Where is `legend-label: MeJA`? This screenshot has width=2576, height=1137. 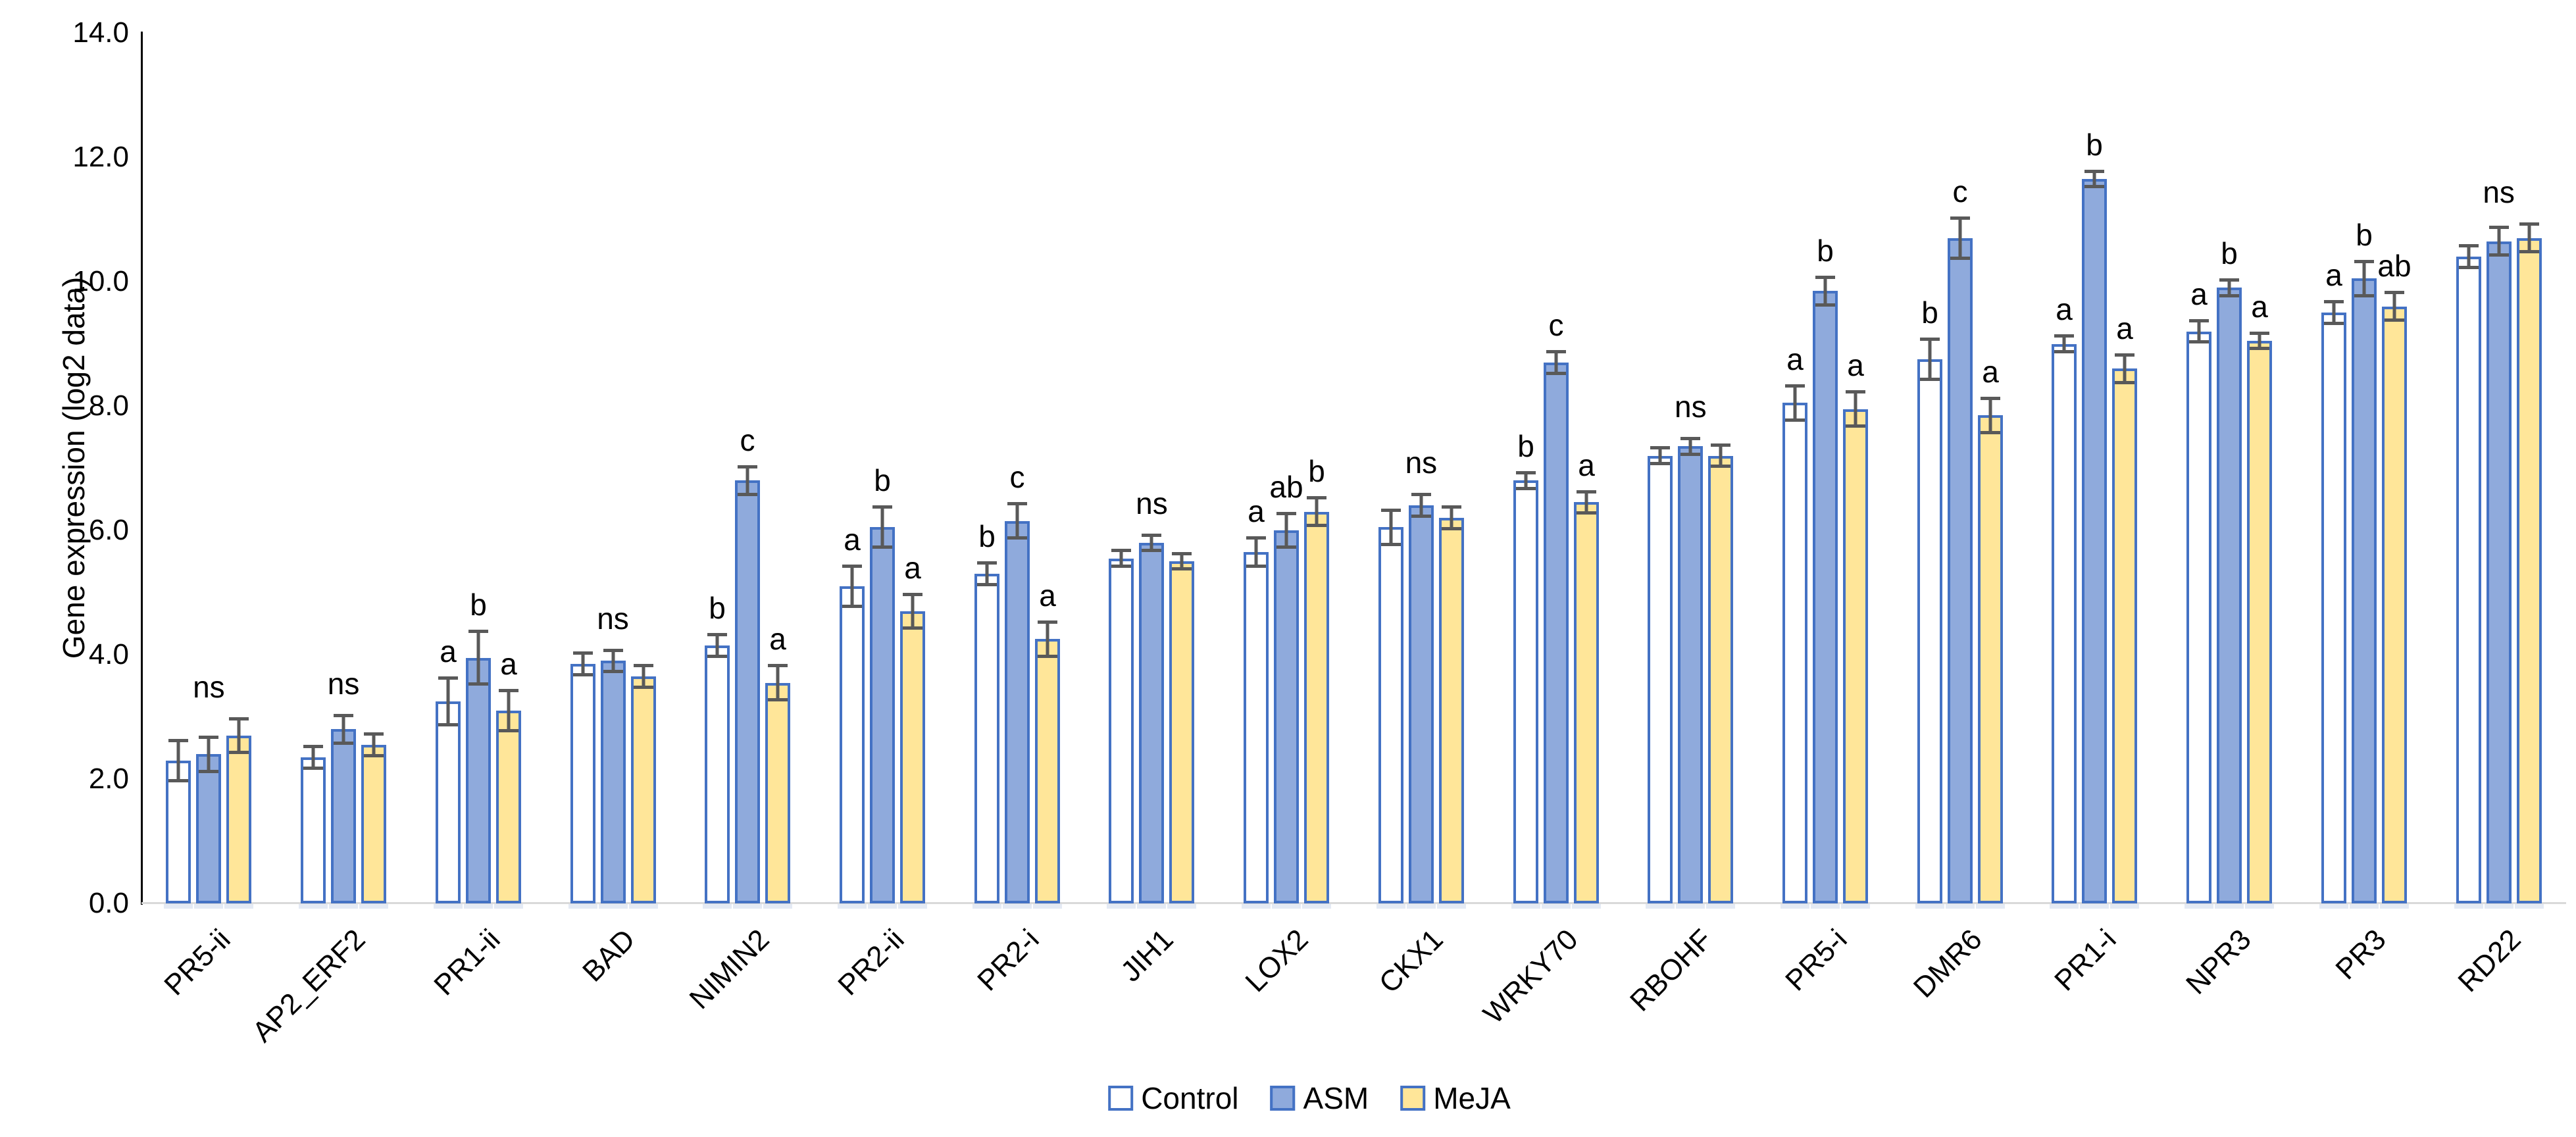
legend-label: MeJA is located at coordinates (1472, 1098).